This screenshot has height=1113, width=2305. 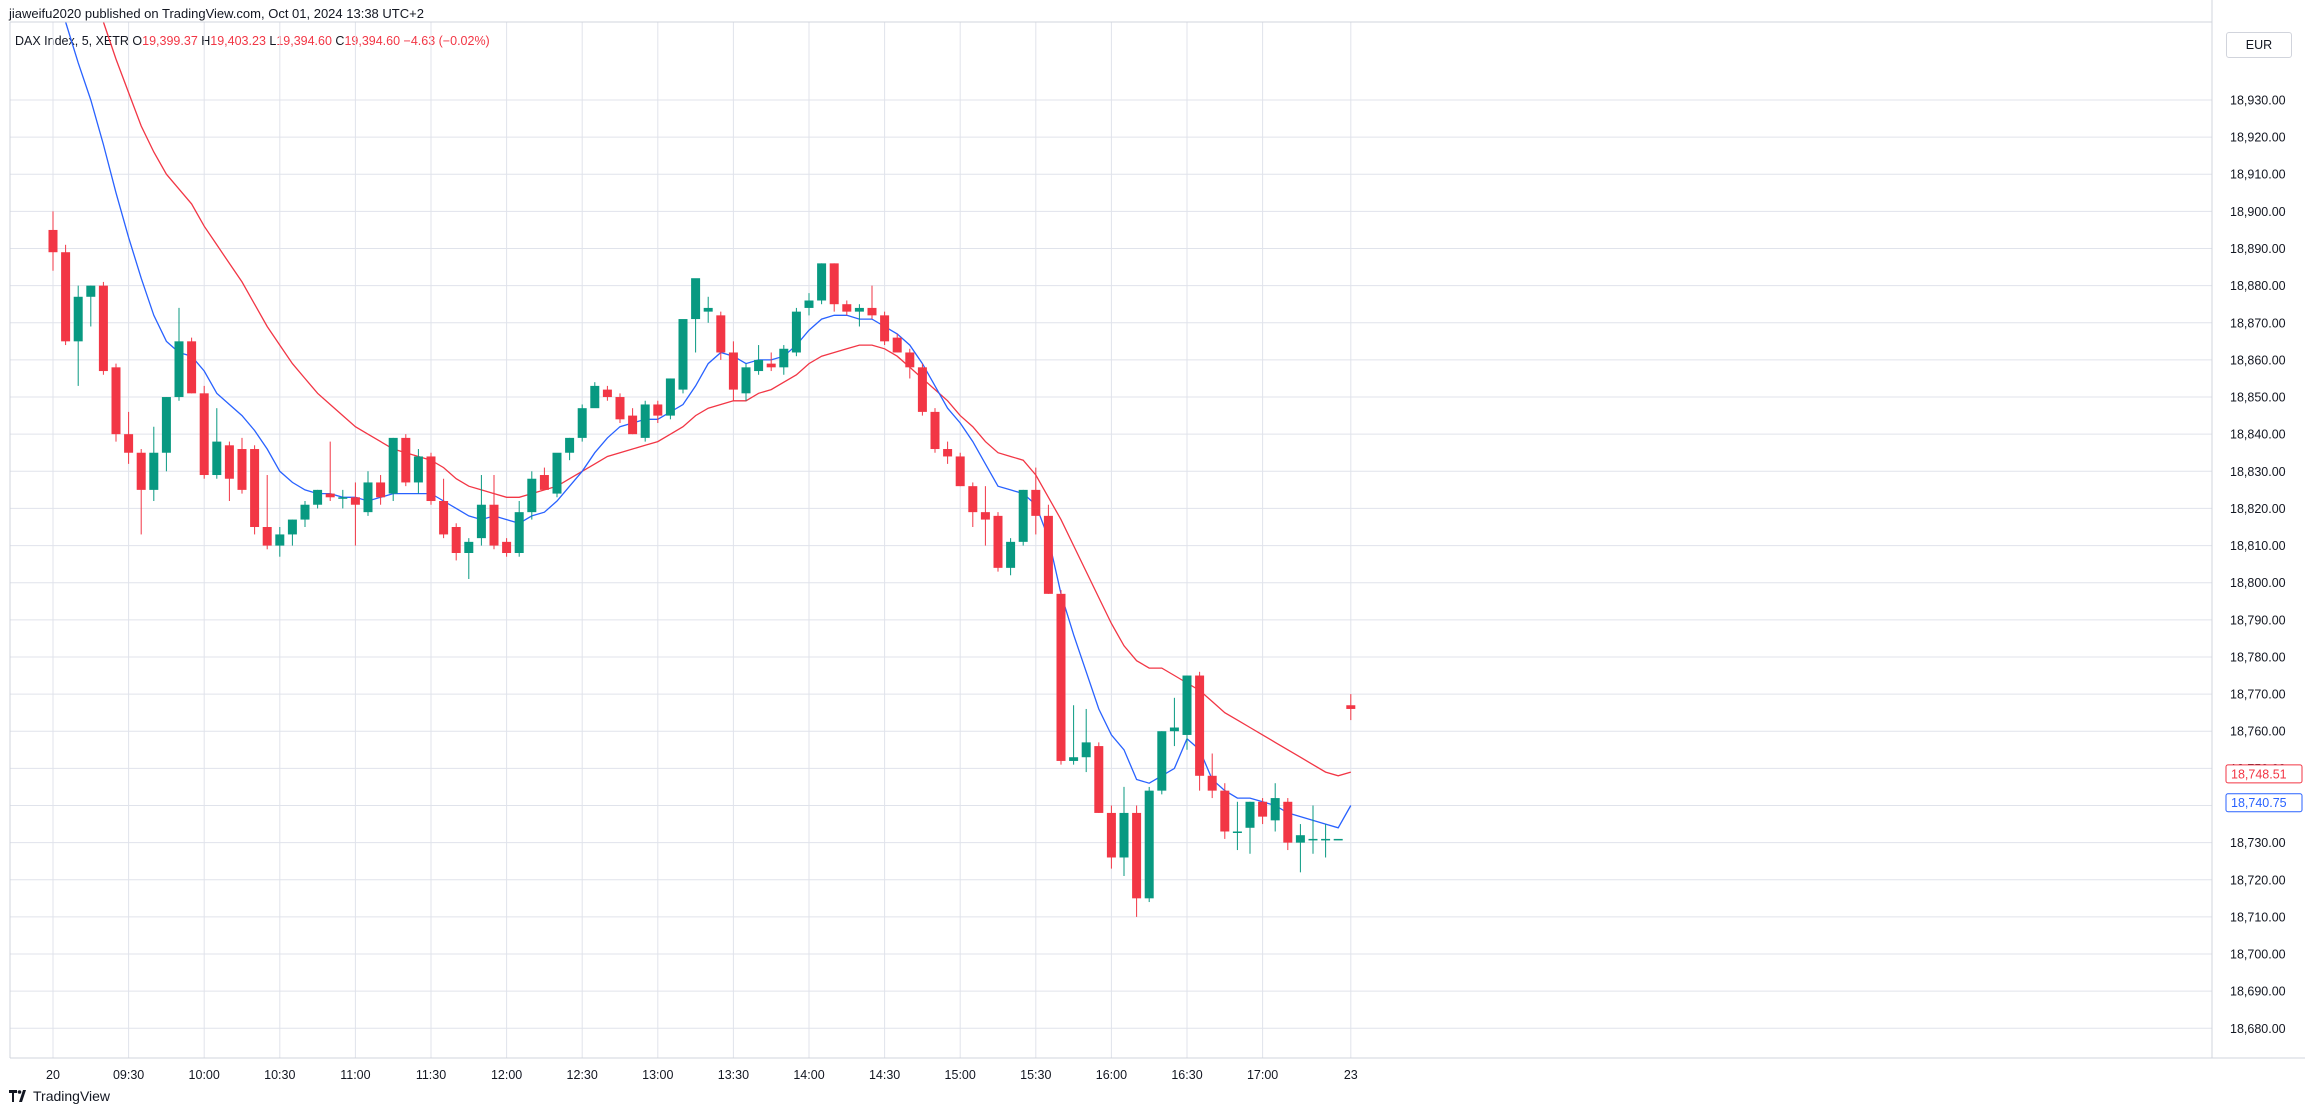 I want to click on y-tick-label: 18,700.00, so click(x=2258, y=955).